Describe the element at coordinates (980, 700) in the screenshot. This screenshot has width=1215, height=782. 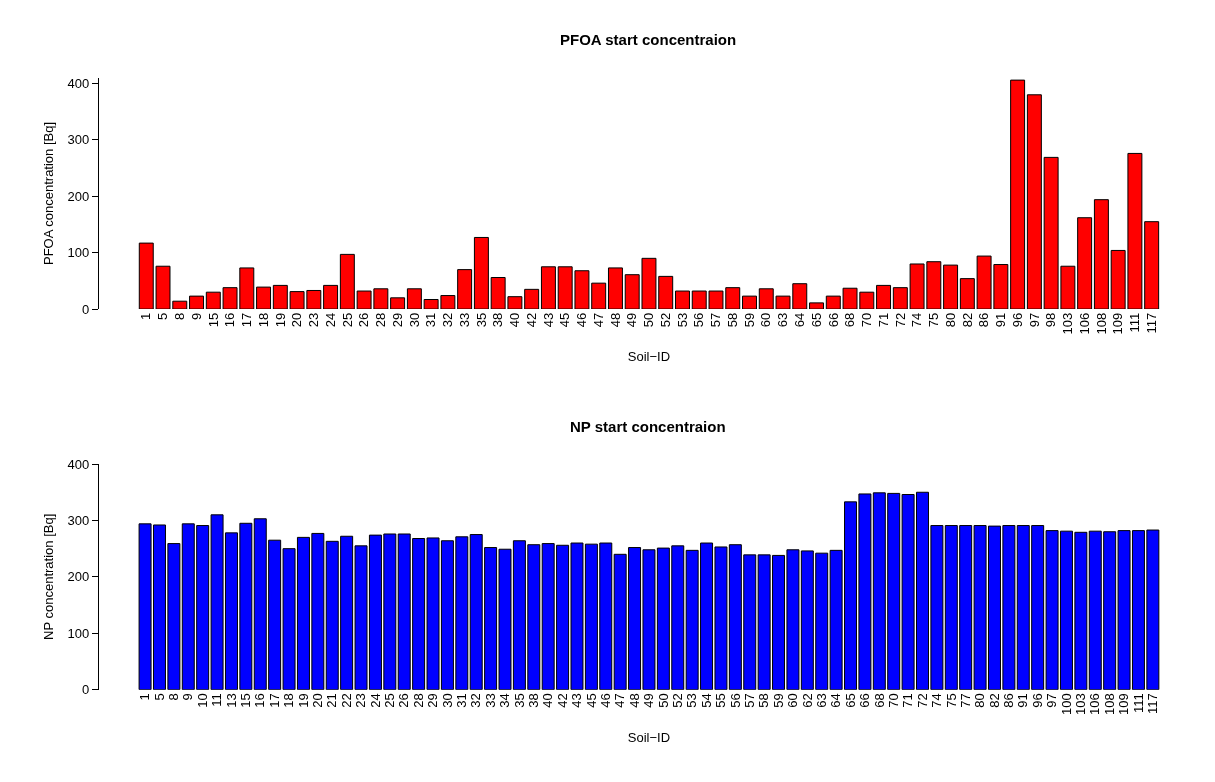
I see `x-tick-label: 80` at that location.